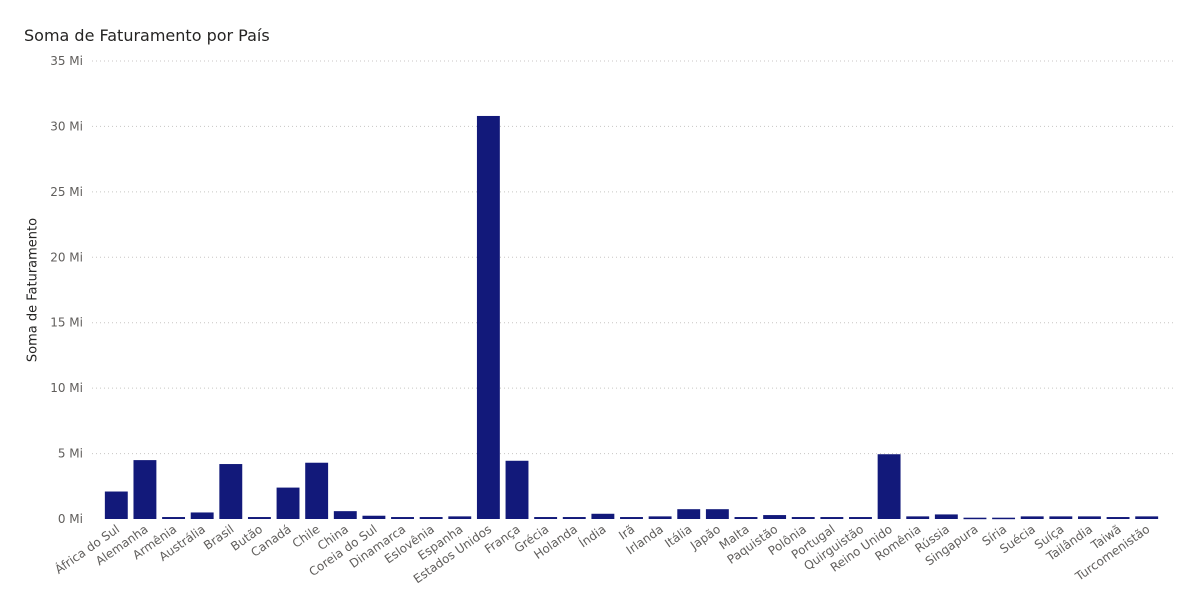 The width and height of the screenshot is (1189, 597). What do you see at coordinates (592, 535) in the screenshot?
I see `x-tick-label: Índia` at bounding box center [592, 535].